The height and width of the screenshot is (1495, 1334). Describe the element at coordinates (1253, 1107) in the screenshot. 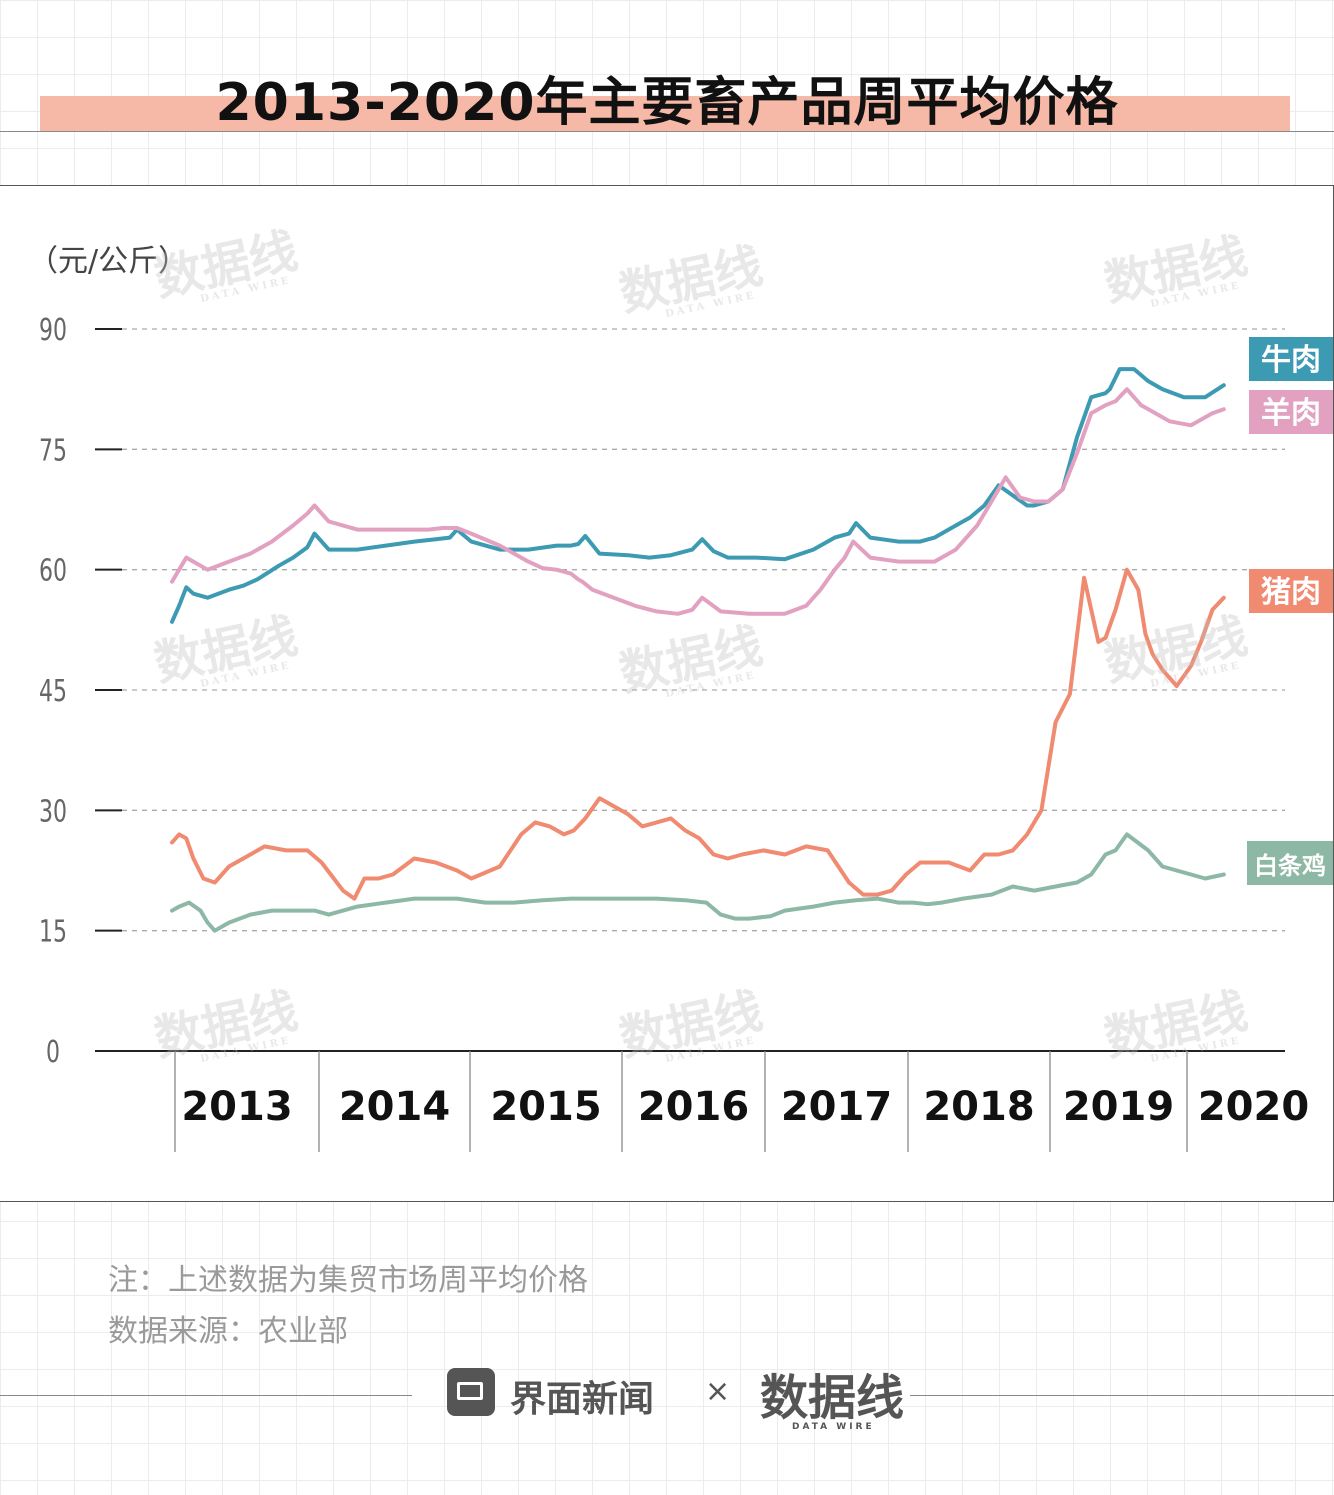

I see `x-tick-label: 2020` at that location.